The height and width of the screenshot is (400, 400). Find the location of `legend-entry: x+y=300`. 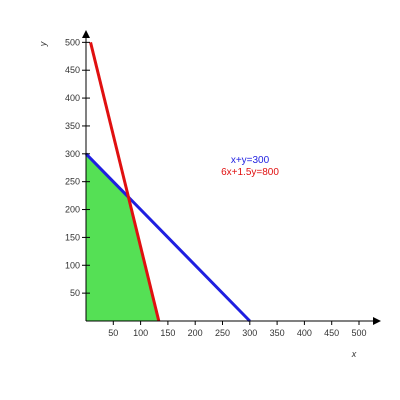

legend-entry: x+y=300 is located at coordinates (250, 160).